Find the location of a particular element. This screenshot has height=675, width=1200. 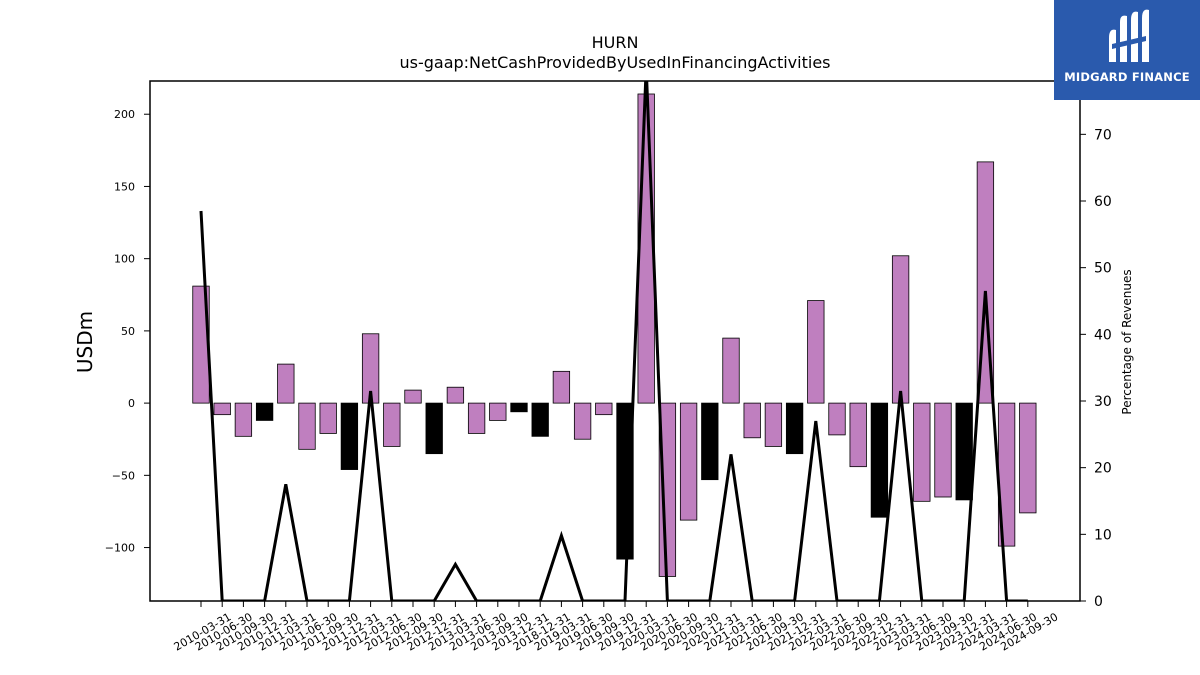

y2-tick-label: 10 is located at coordinates (1103, 535).